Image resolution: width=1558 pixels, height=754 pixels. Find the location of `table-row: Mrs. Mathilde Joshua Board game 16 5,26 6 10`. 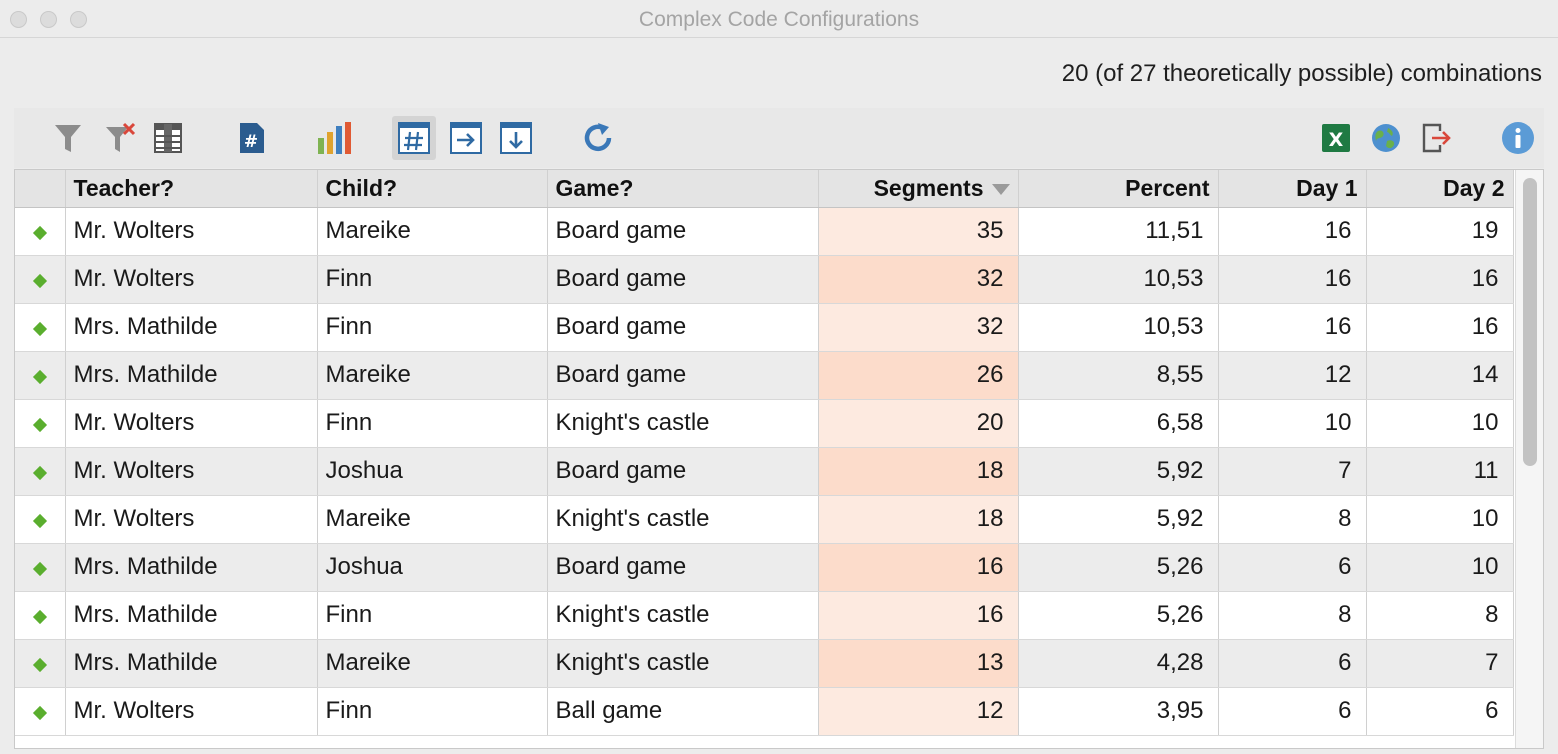

table-row: Mrs. Mathilde Joshua Board game 16 5,26 6 10 is located at coordinates (764, 567).